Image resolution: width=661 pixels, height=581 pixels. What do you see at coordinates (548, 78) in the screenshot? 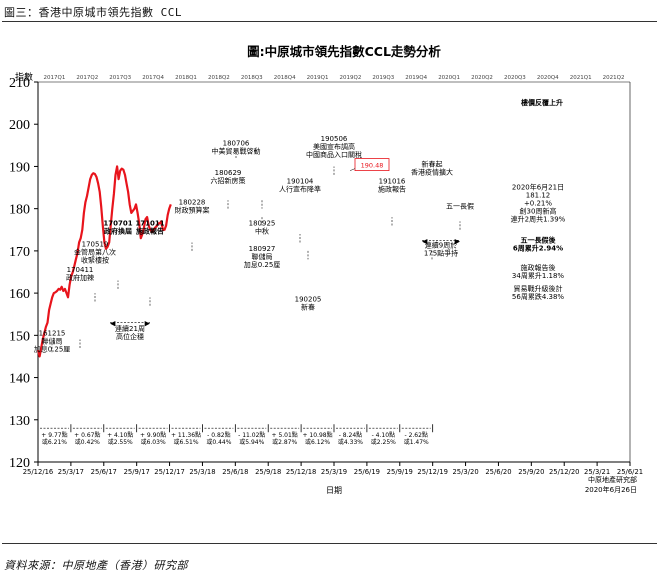
I see `quarter-label: 2020Q4` at bounding box center [548, 78].